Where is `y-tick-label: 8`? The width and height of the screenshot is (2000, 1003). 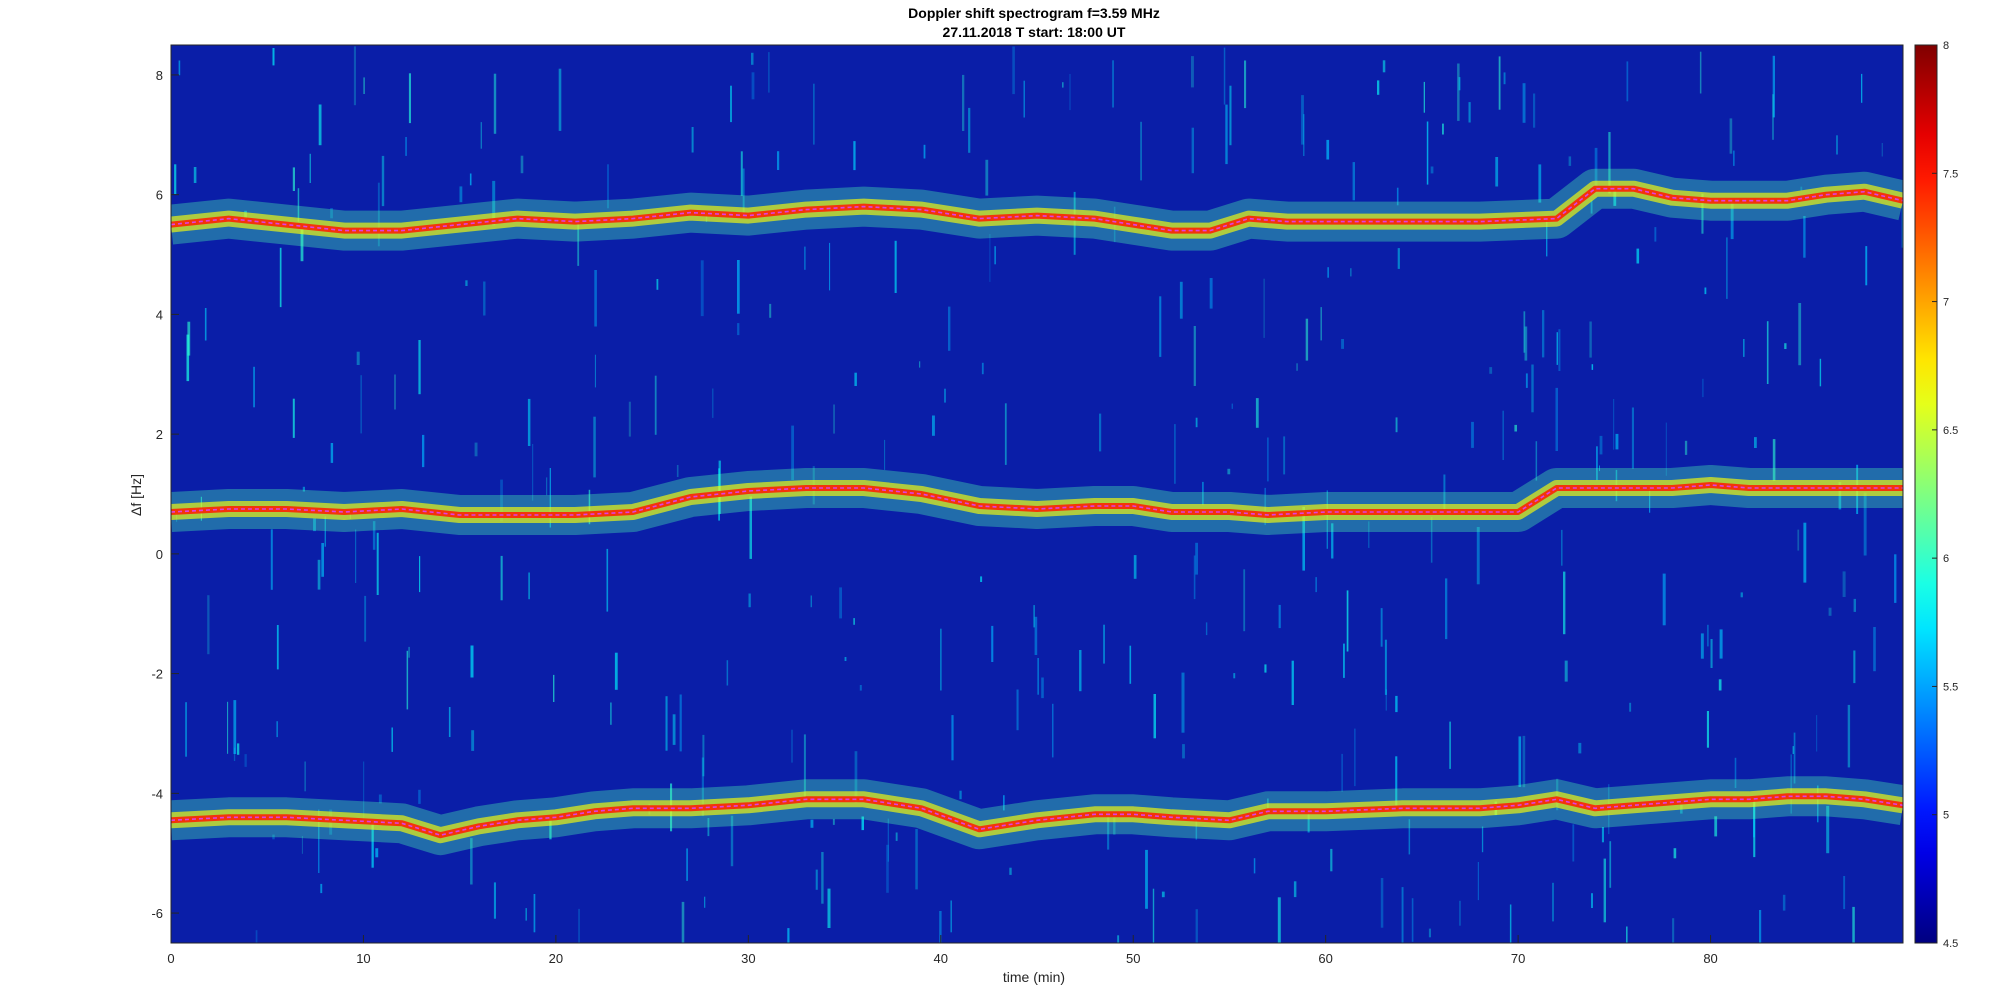 y-tick-label: 8 is located at coordinates (159, 75).